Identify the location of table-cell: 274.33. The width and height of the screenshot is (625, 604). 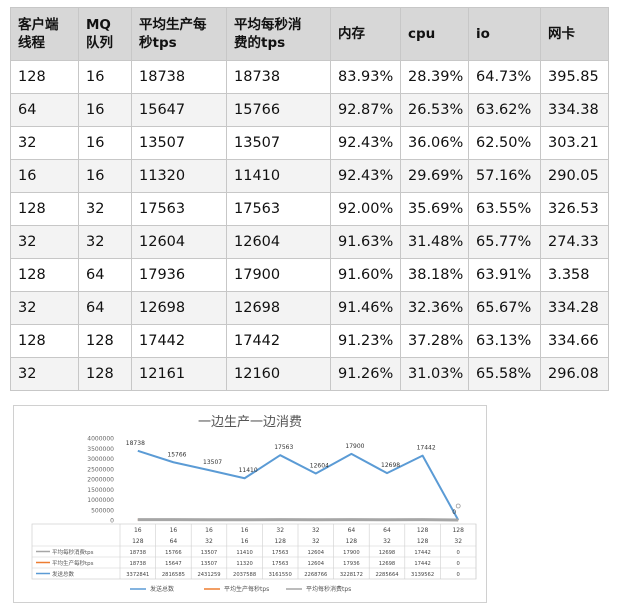
(574, 242).